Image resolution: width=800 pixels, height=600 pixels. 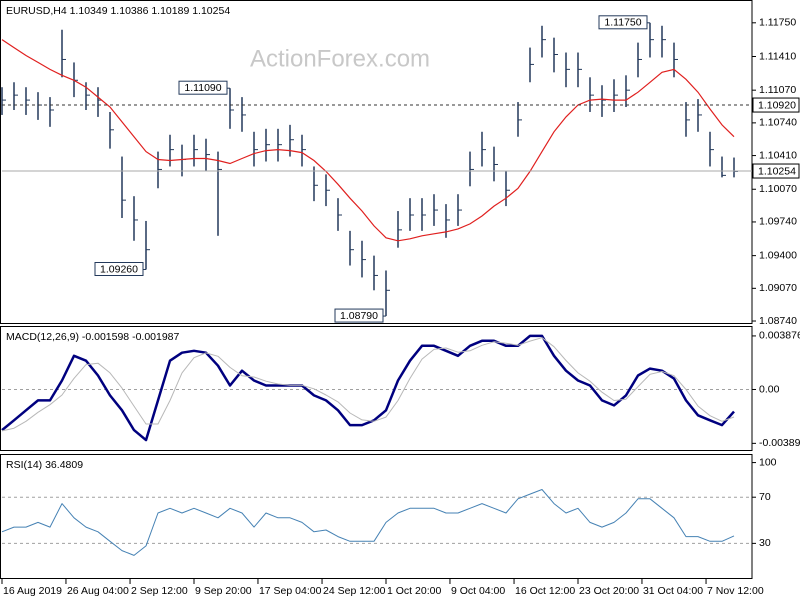 What do you see at coordinates (765, 543) in the screenshot?
I see `y-tick-label: 30` at bounding box center [765, 543].